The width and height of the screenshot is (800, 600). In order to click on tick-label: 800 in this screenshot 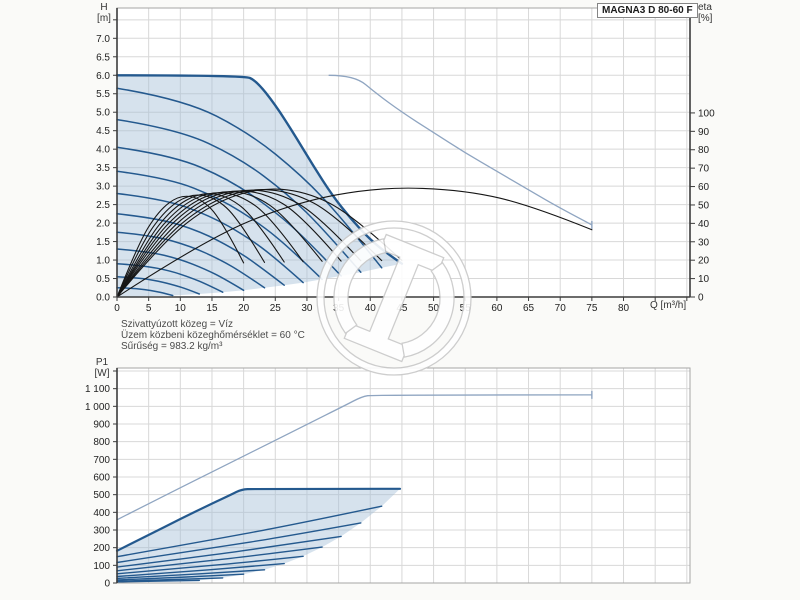, I will do `click(101, 442)`.